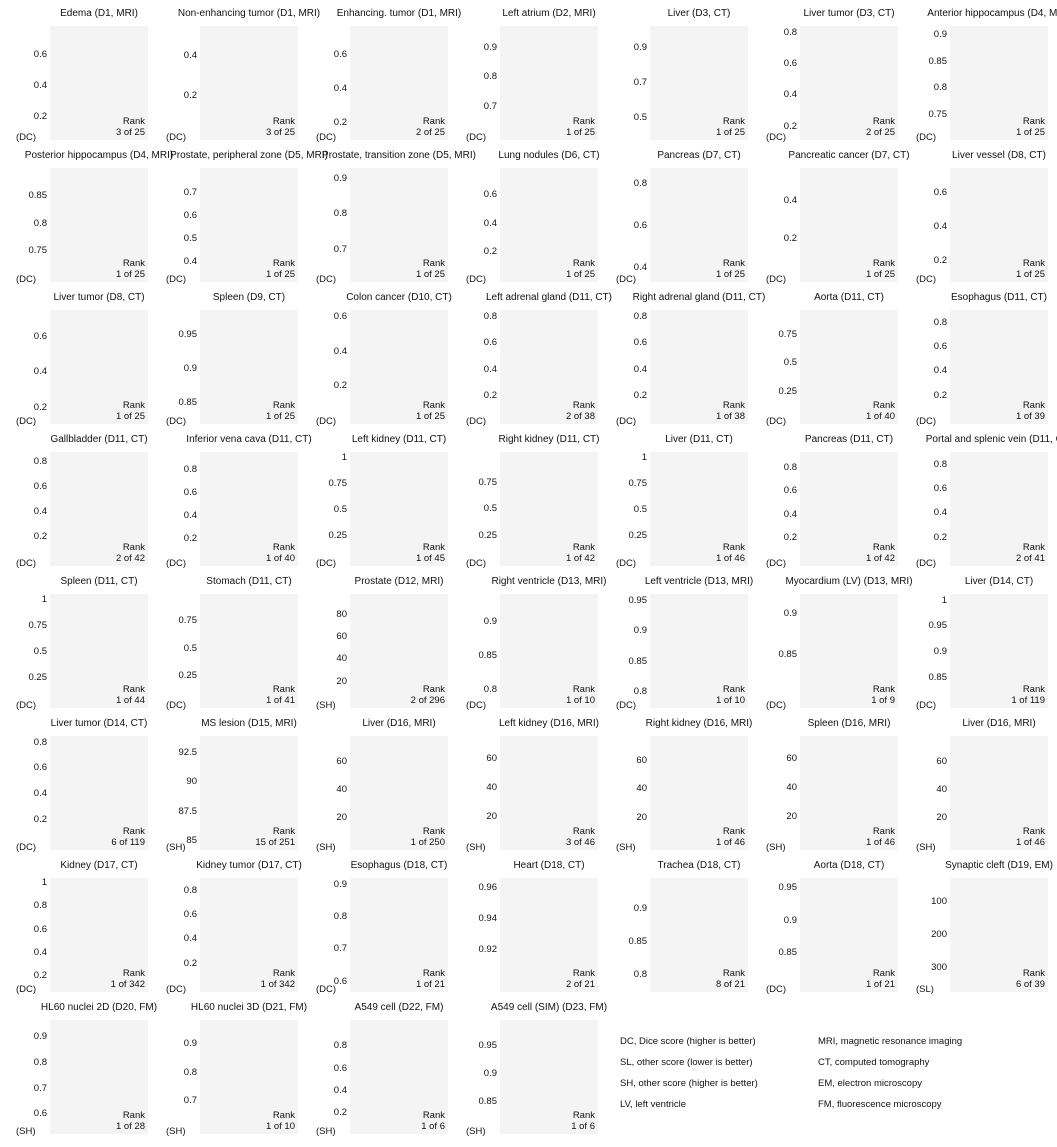  Describe the element at coordinates (999, 865) in the screenshot. I see `chart-title: Synaptic cleft (D19, EM)` at that location.